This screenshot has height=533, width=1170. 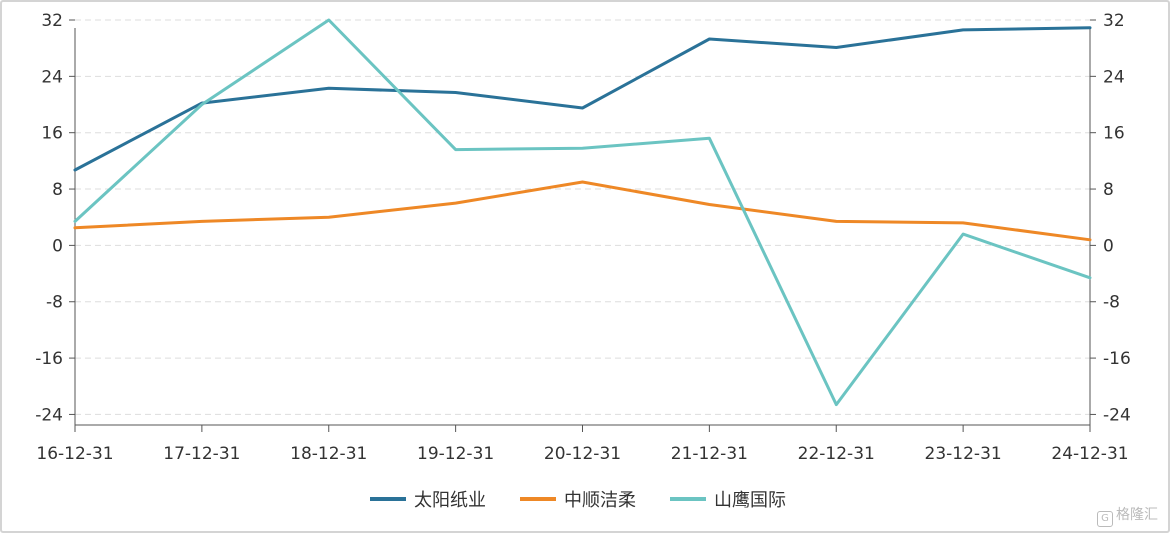 What do you see at coordinates (1114, 21) in the screenshot?
I see `y-tick-label-right: 32` at bounding box center [1114, 21].